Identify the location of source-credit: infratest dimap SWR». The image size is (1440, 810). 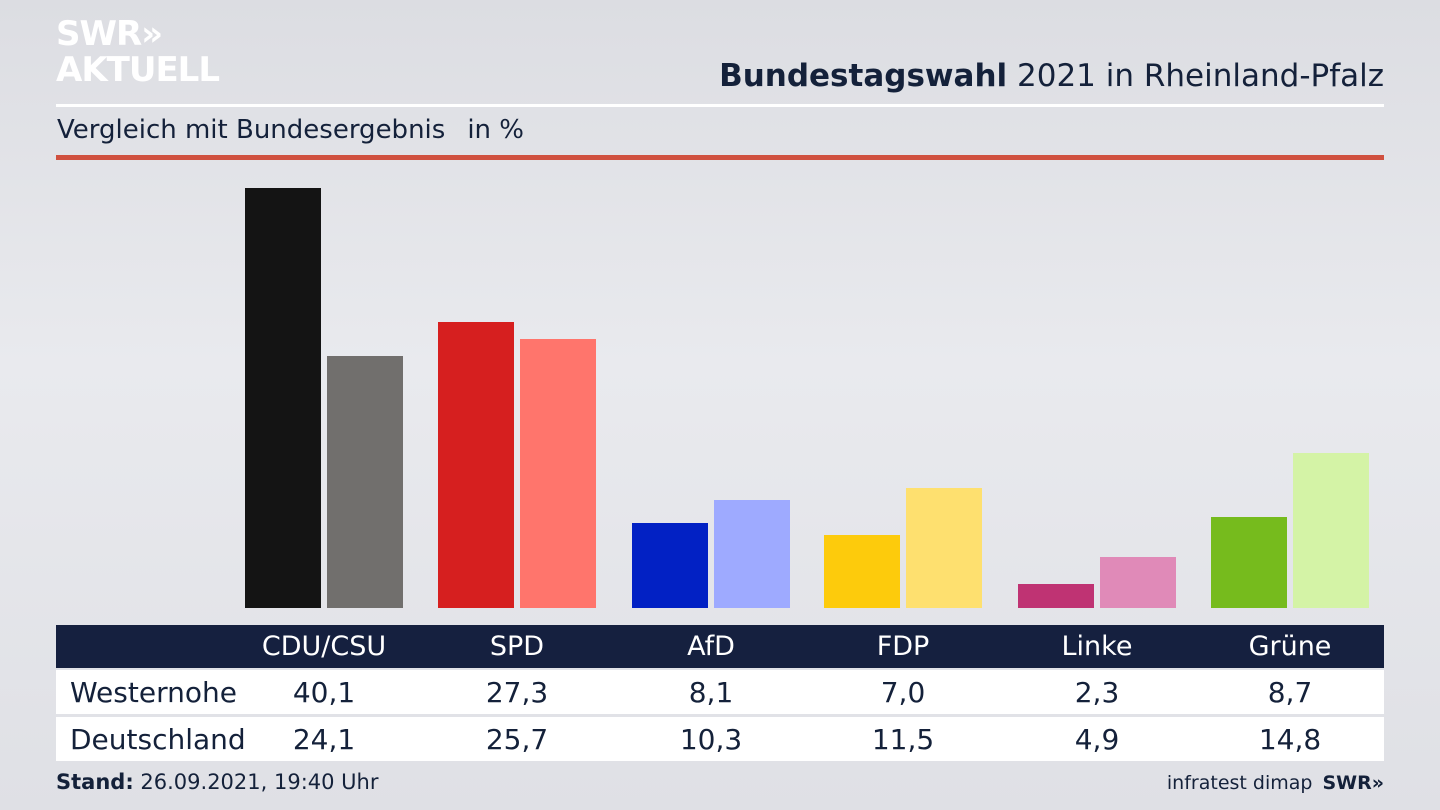
(1275, 783).